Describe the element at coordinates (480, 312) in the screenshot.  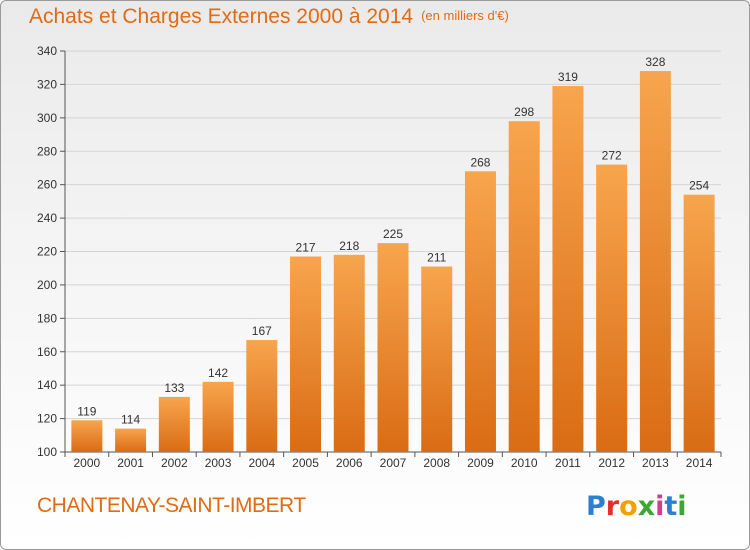
I see `bar-2009` at that location.